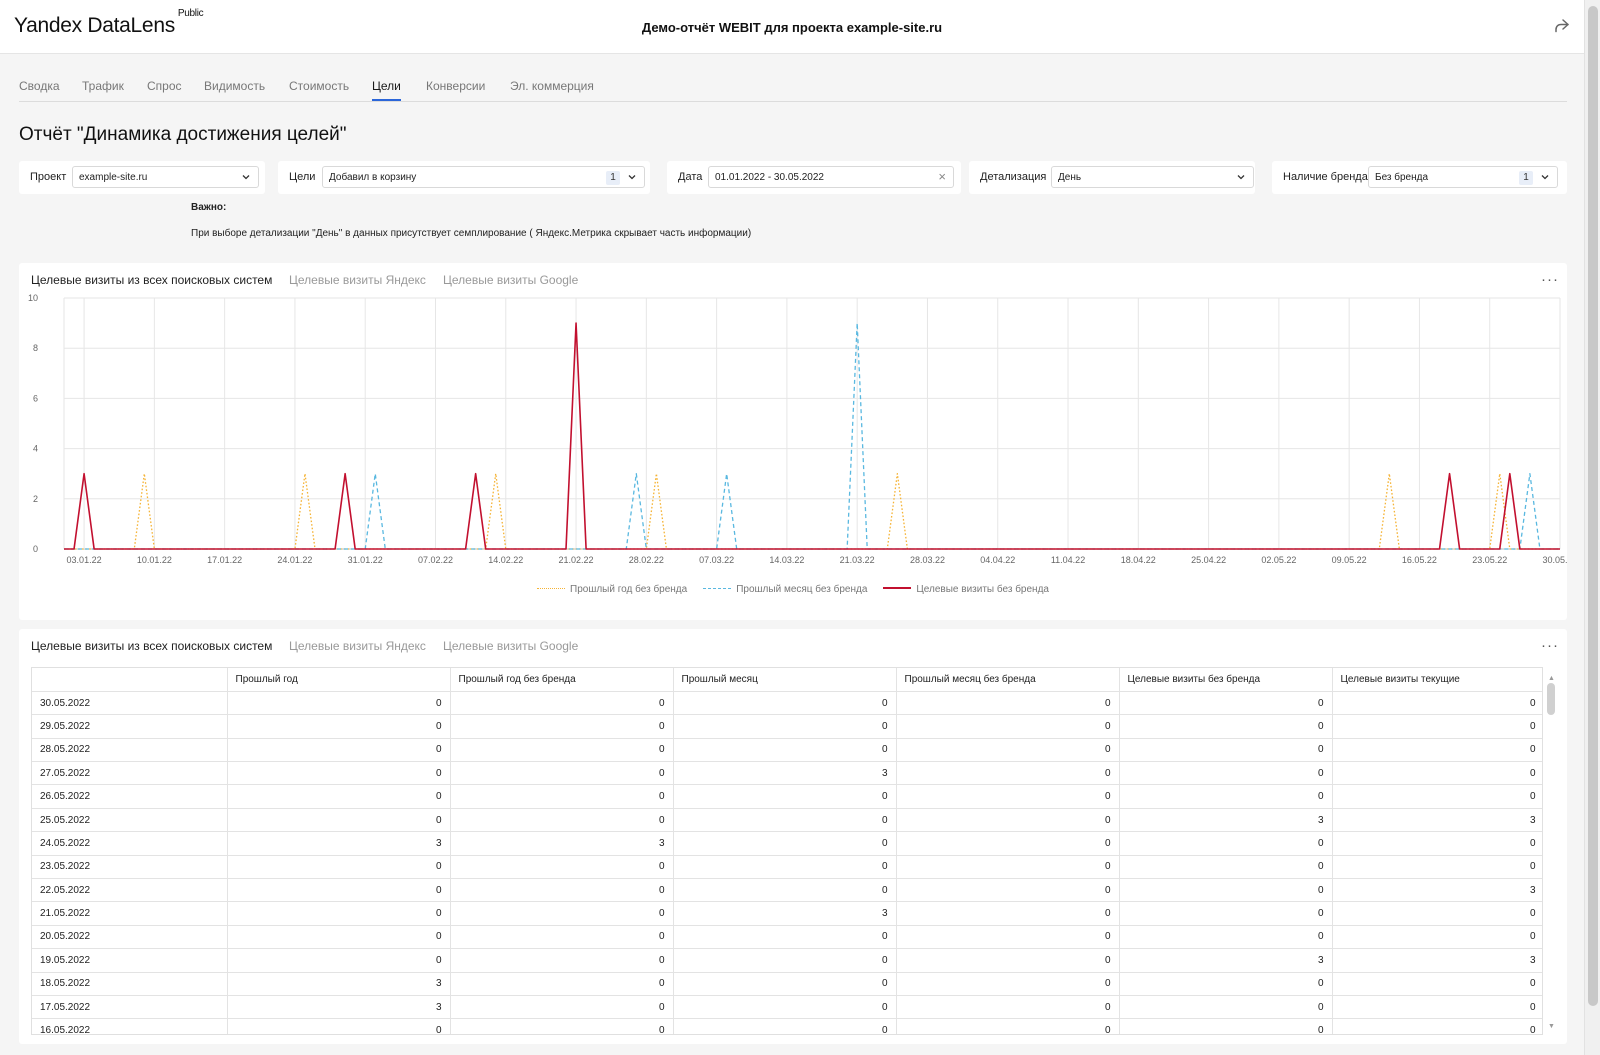 The height and width of the screenshot is (1055, 1600). Describe the element at coordinates (613, 178) in the screenshot. I see `goals-count-badge: 1` at that location.